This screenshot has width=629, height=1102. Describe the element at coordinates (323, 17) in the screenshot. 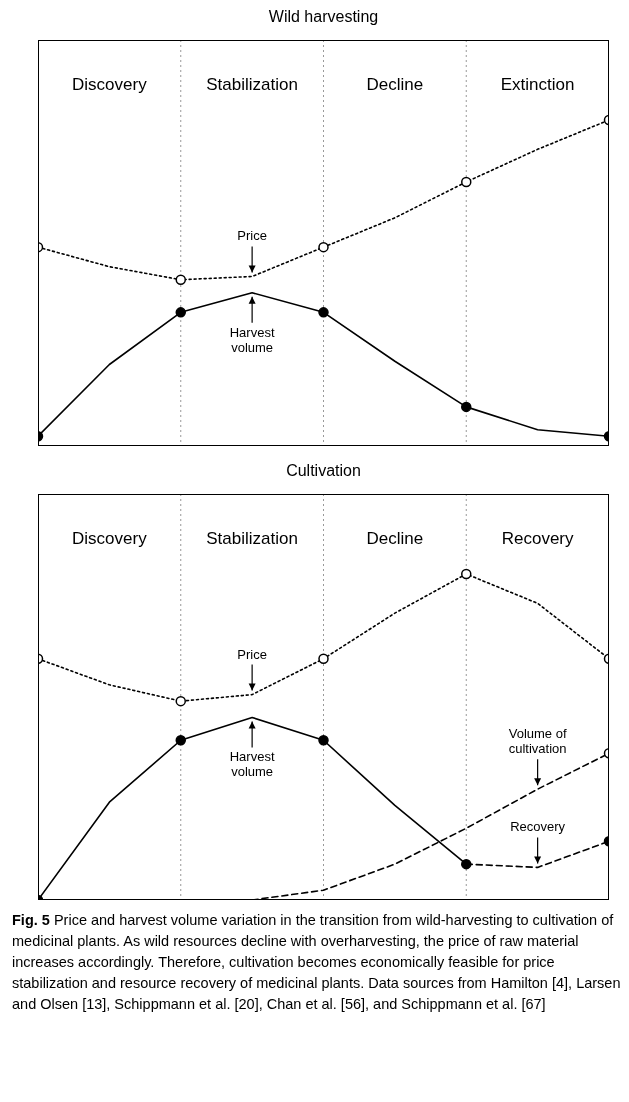

I see `chart-title: Wild harvesting` at that location.